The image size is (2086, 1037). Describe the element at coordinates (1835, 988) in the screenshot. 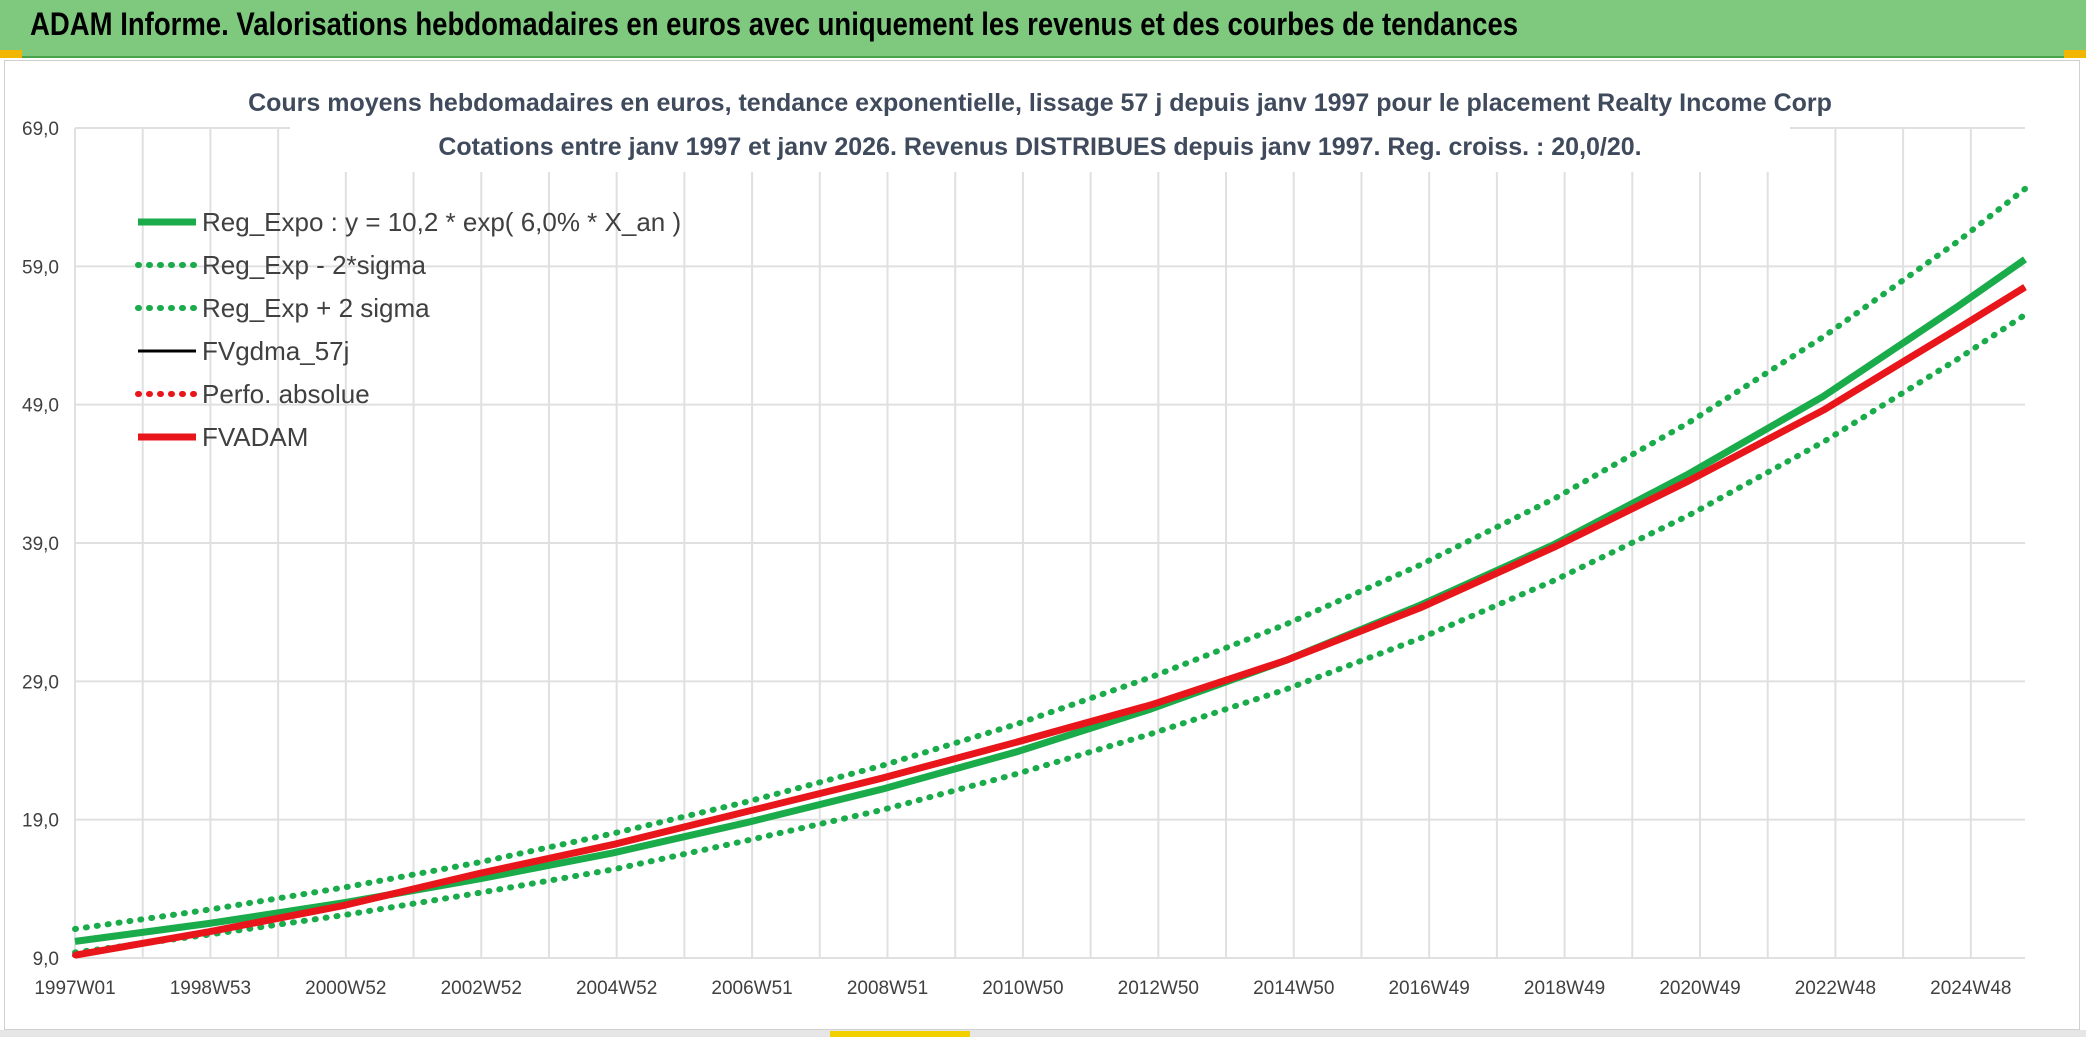

I see `x-tick-label: 2022W48` at that location.